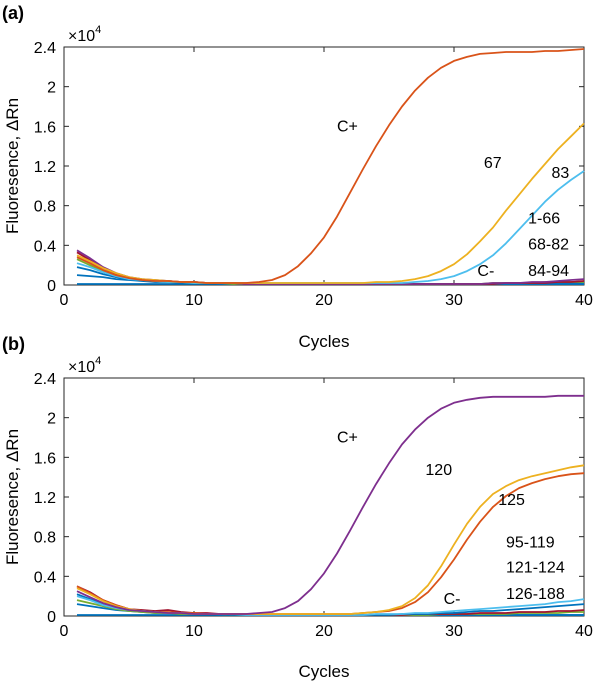  What do you see at coordinates (548, 244) in the screenshot?
I see `curve-annotation: 68-82` at bounding box center [548, 244].